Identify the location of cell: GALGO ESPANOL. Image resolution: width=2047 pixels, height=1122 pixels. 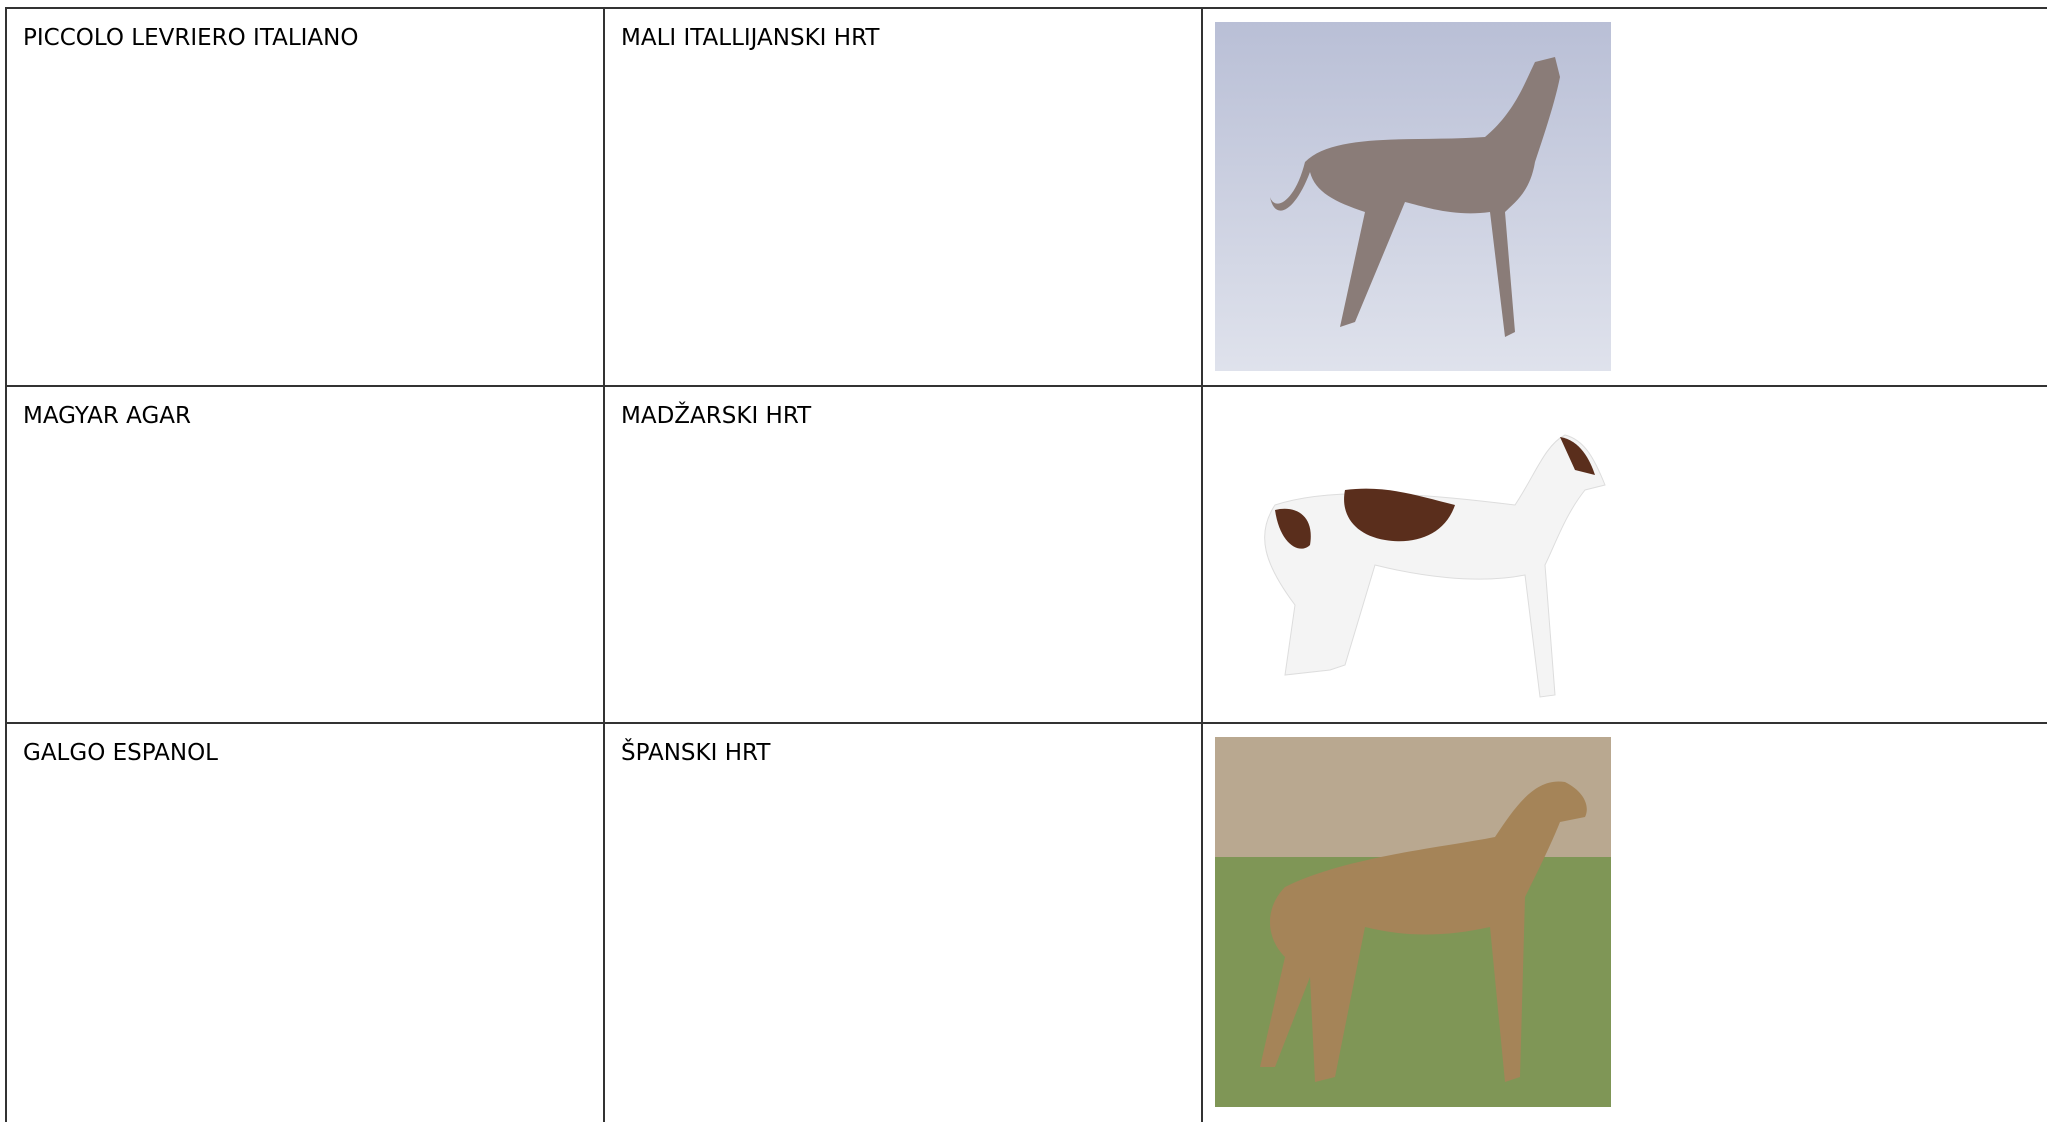
(304, 922).